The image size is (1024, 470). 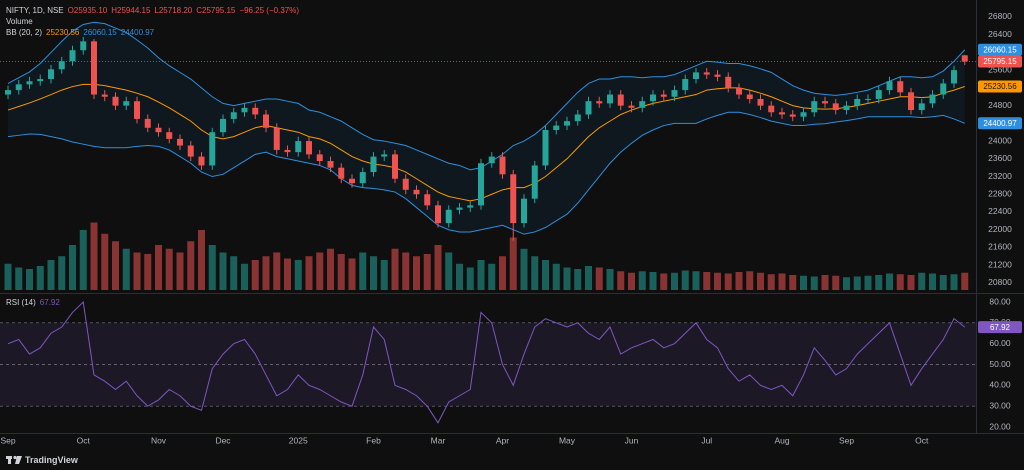 What do you see at coordinates (846, 440) in the screenshot?
I see `x-tick-label: Sep` at bounding box center [846, 440].